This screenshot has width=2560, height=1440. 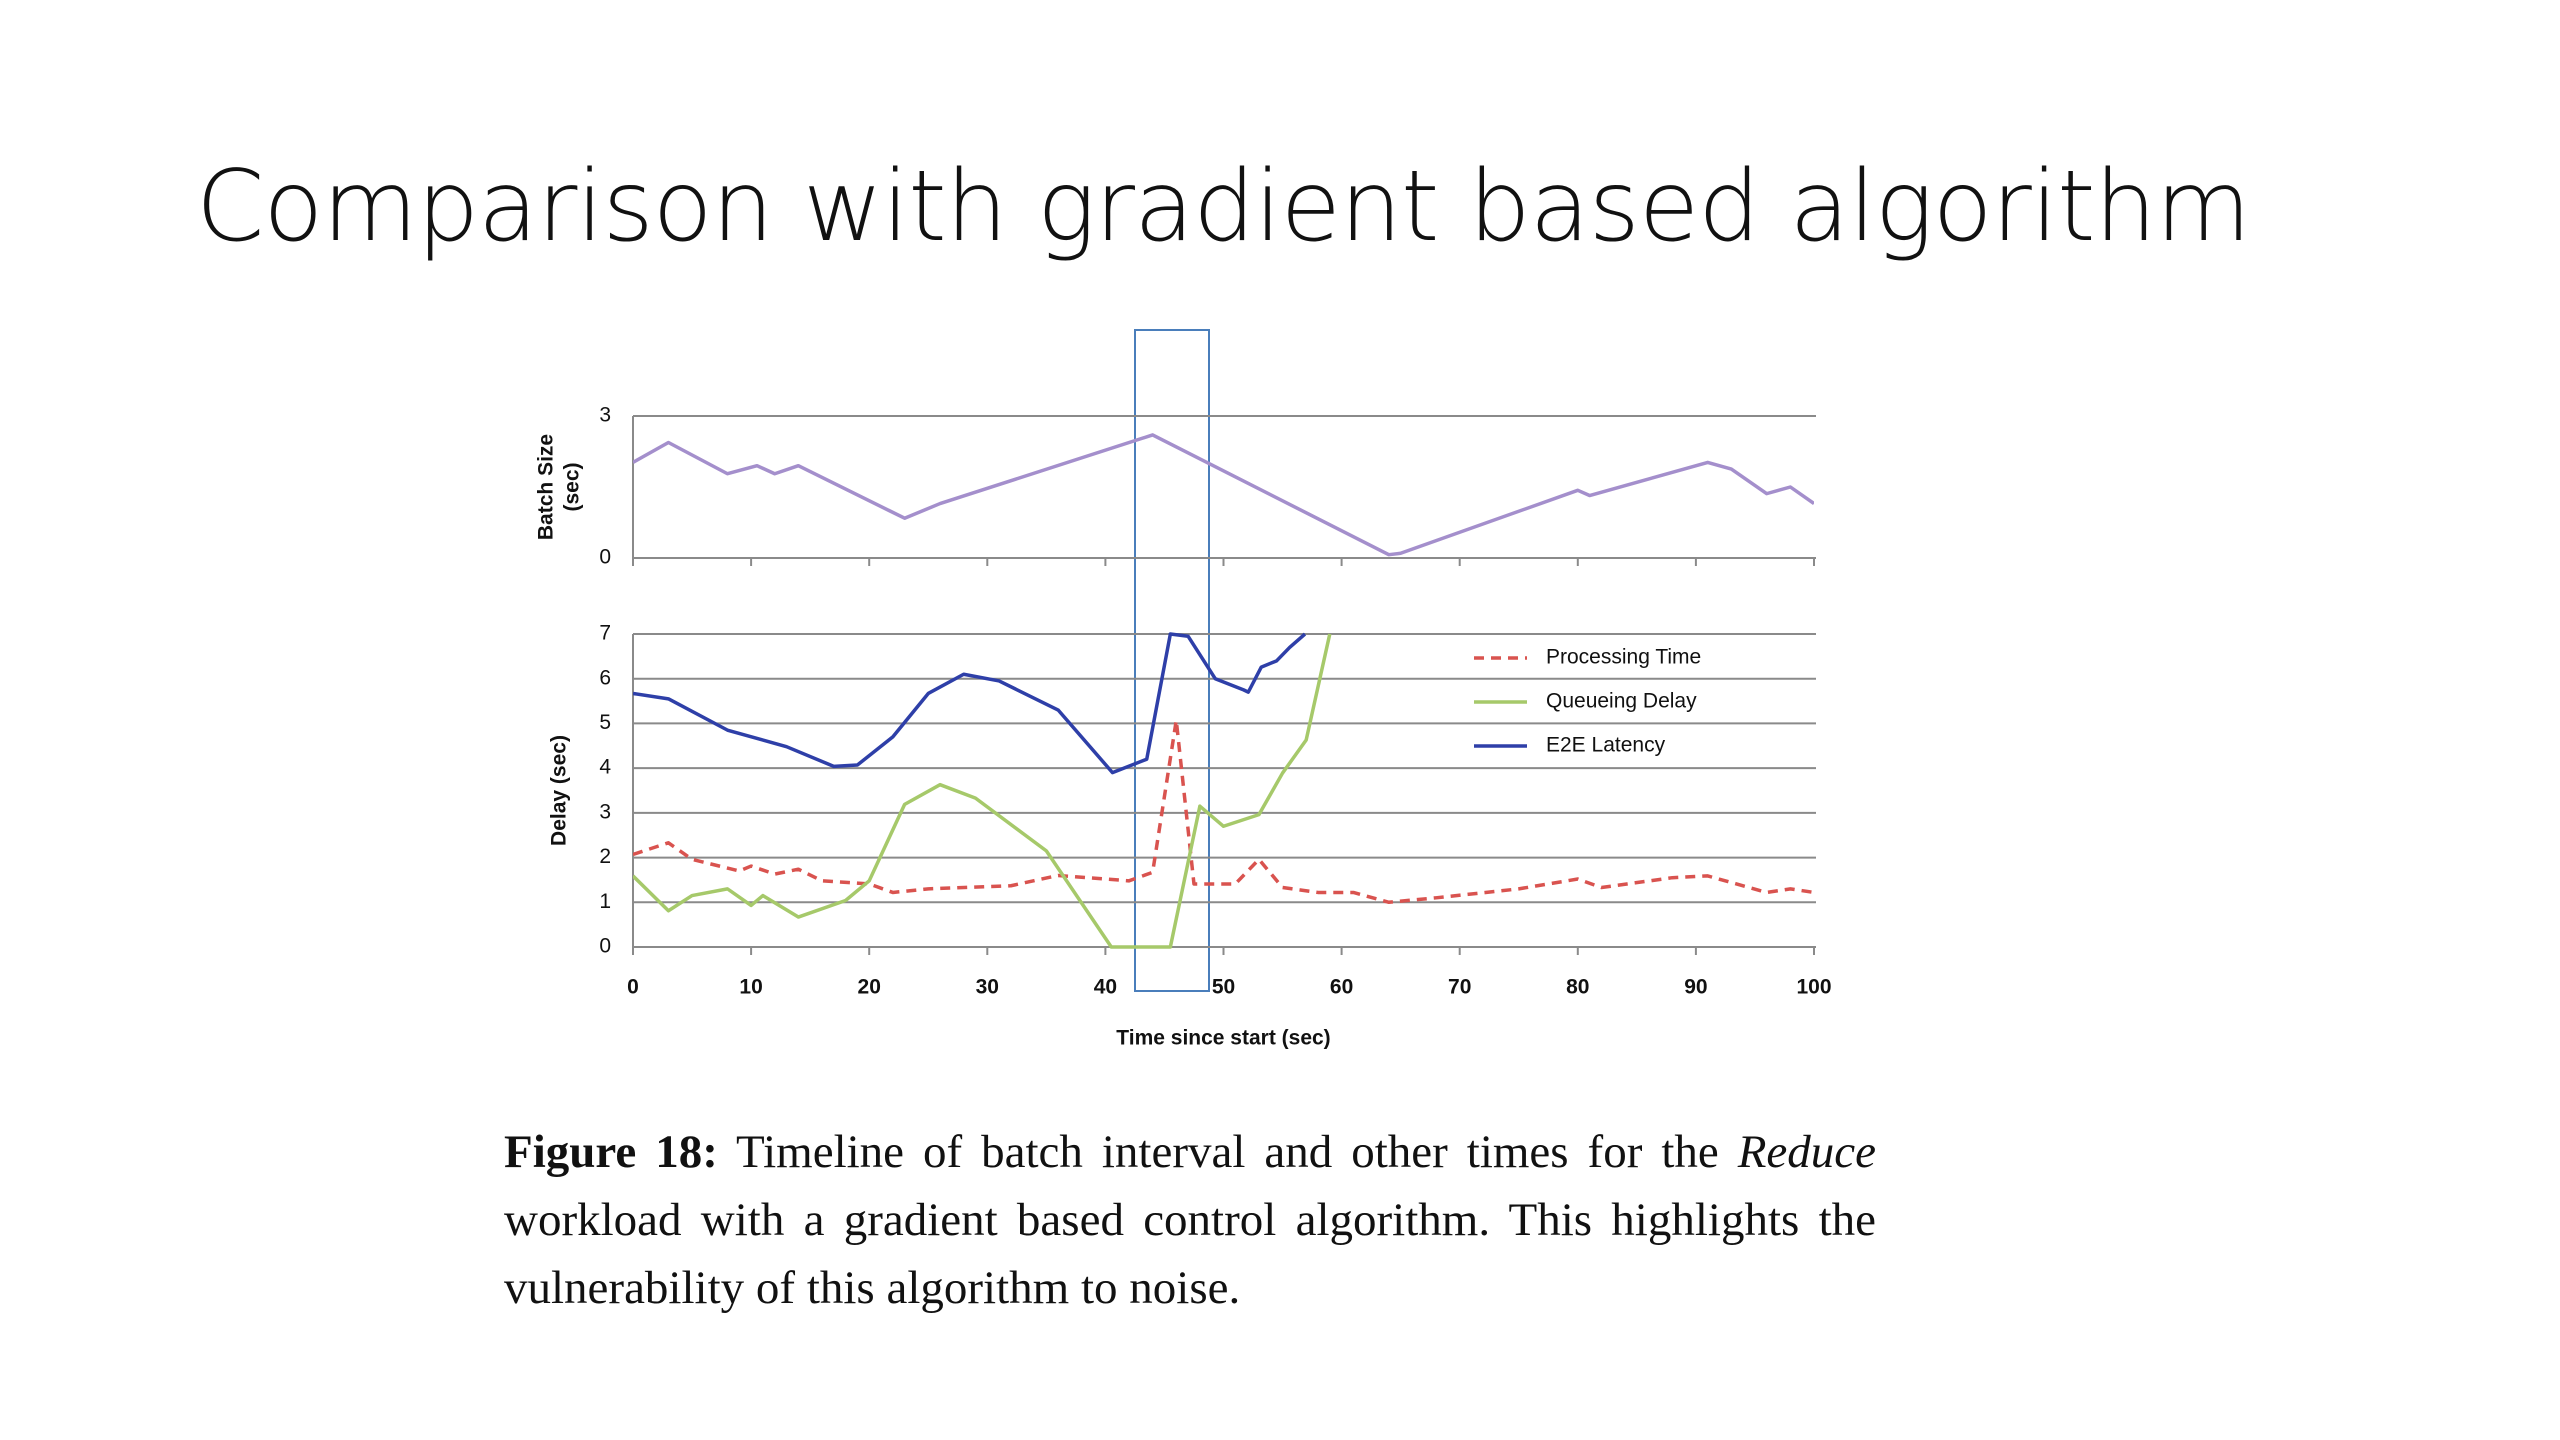 What do you see at coordinates (1172, 660) in the screenshot?
I see `highlight-box` at bounding box center [1172, 660].